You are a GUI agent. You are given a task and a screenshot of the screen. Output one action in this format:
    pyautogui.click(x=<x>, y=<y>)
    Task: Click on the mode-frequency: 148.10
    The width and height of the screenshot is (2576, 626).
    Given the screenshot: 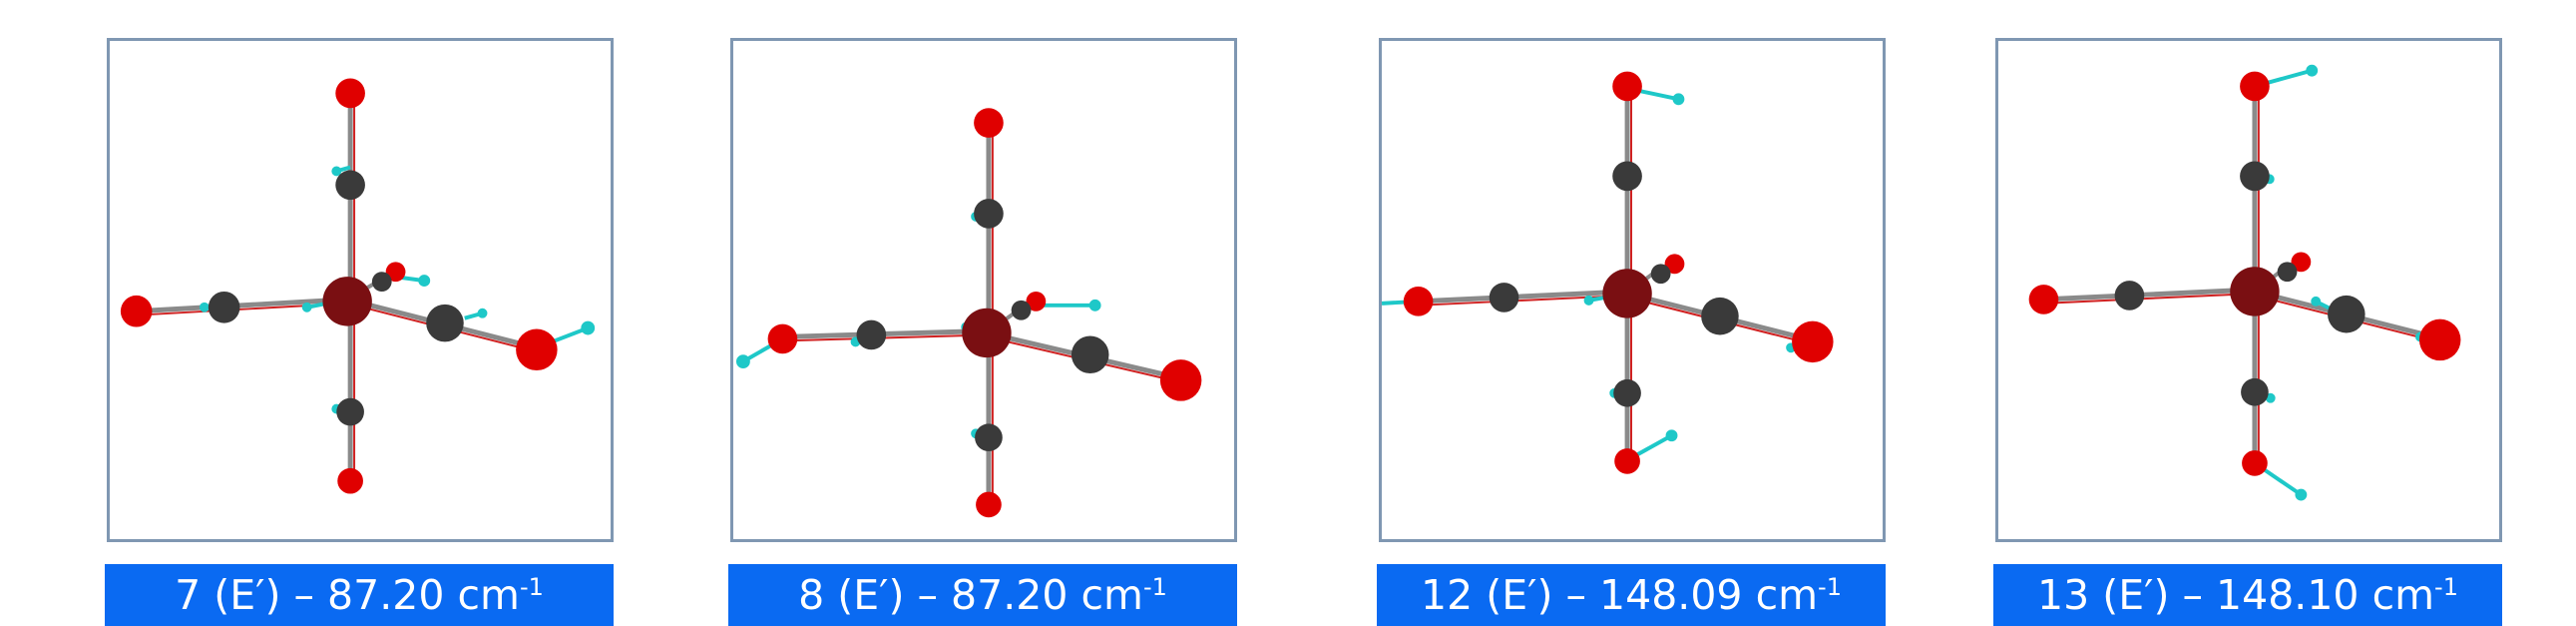 What is the action you would take?
    pyautogui.click(x=2287, y=595)
    